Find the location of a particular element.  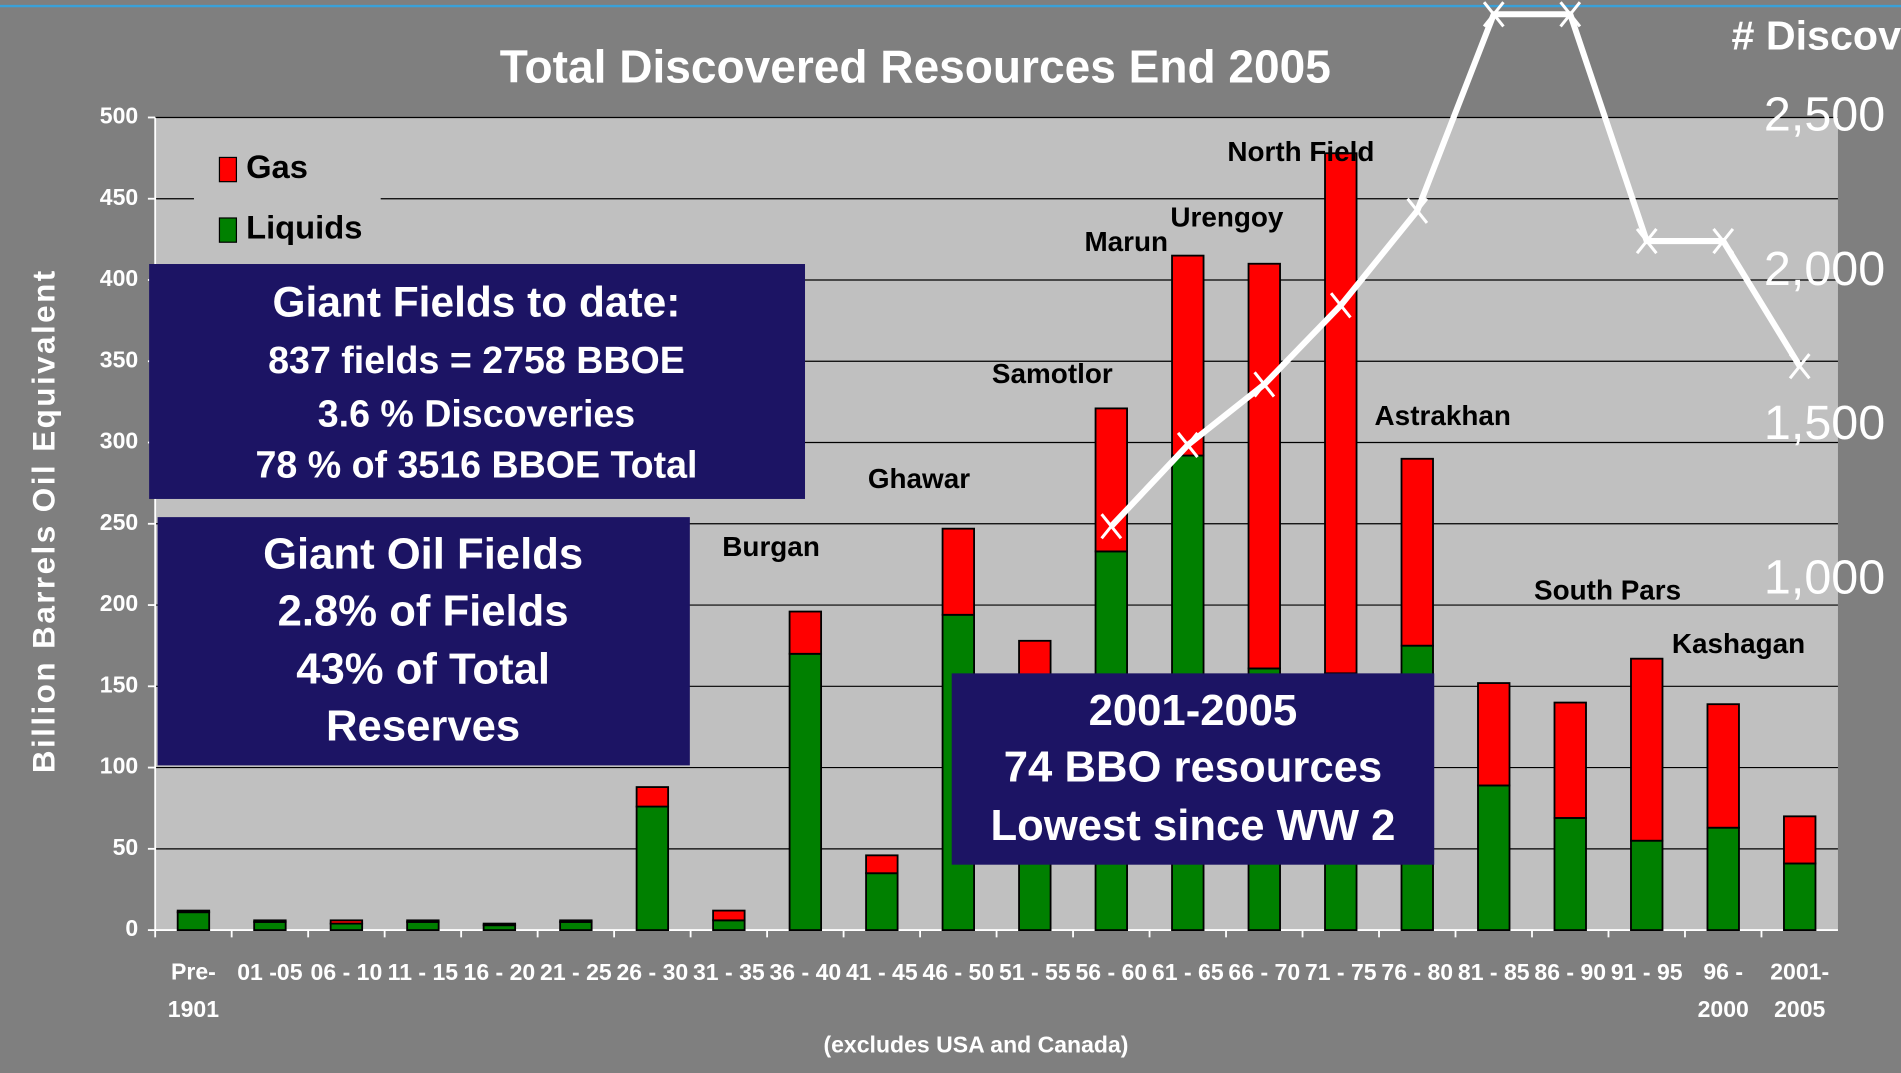

text-box-line: 43% of Total is located at coordinates (423, 670).